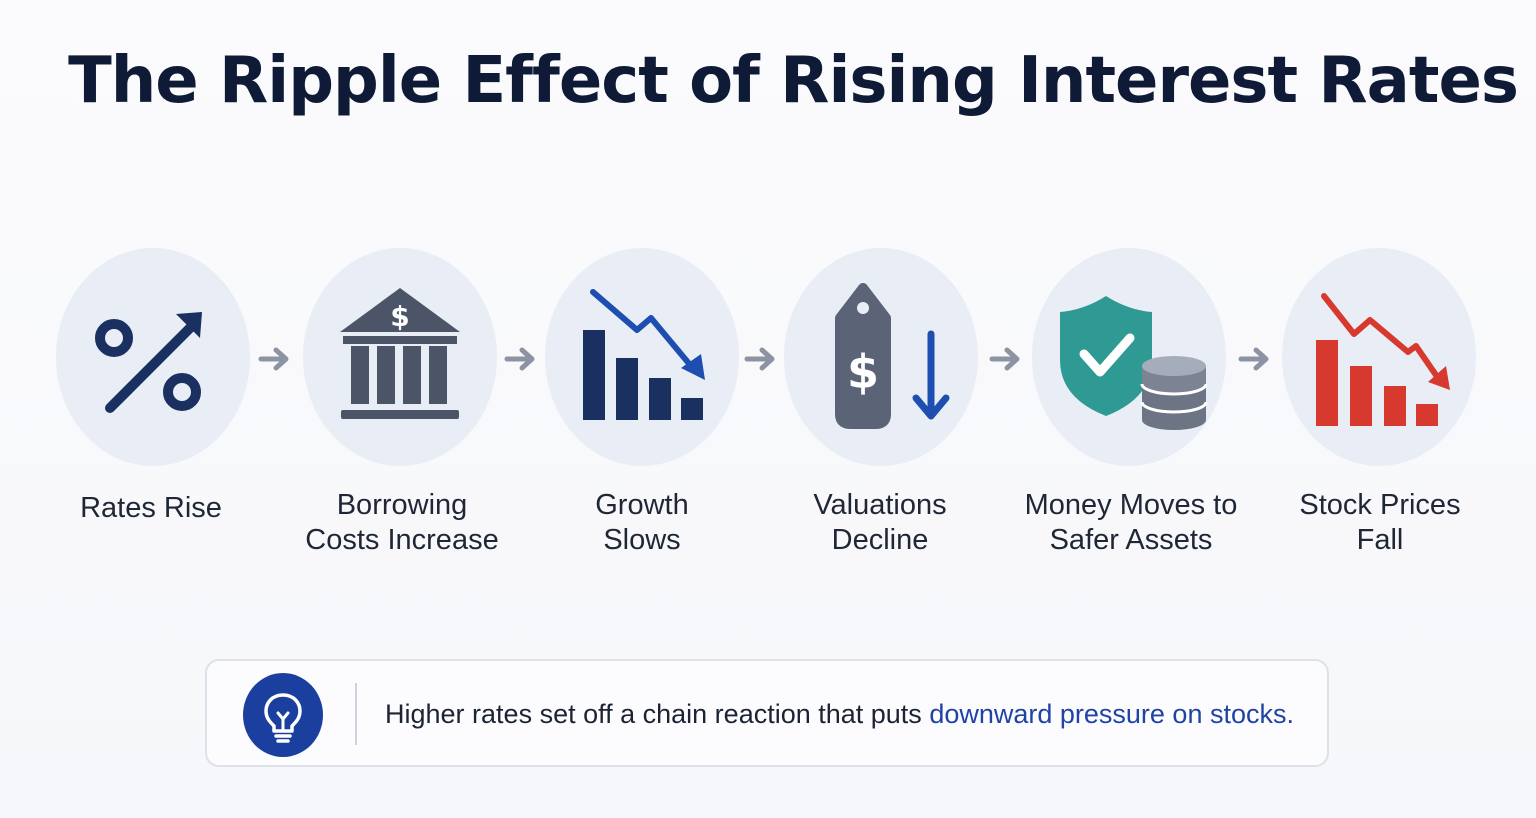 The height and width of the screenshot is (818, 1536). Describe the element at coordinates (1131, 522) in the screenshot. I see `step-5-label: Money Moves to Safer Assets` at that location.